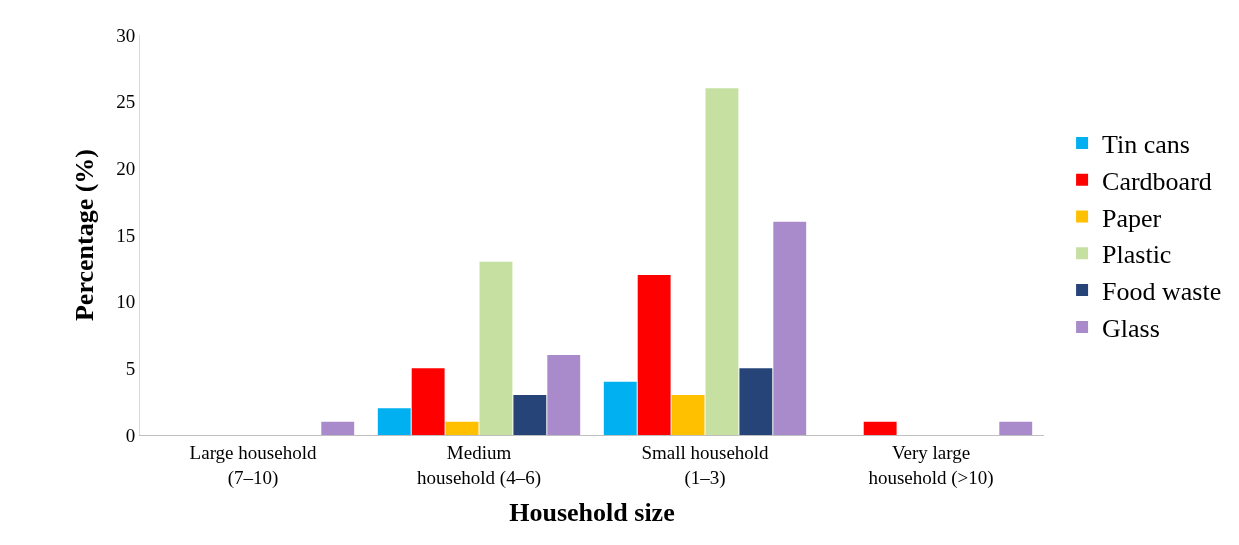 This screenshot has height=545, width=1239. I want to click on y-tick-label: 10, so click(126, 302).